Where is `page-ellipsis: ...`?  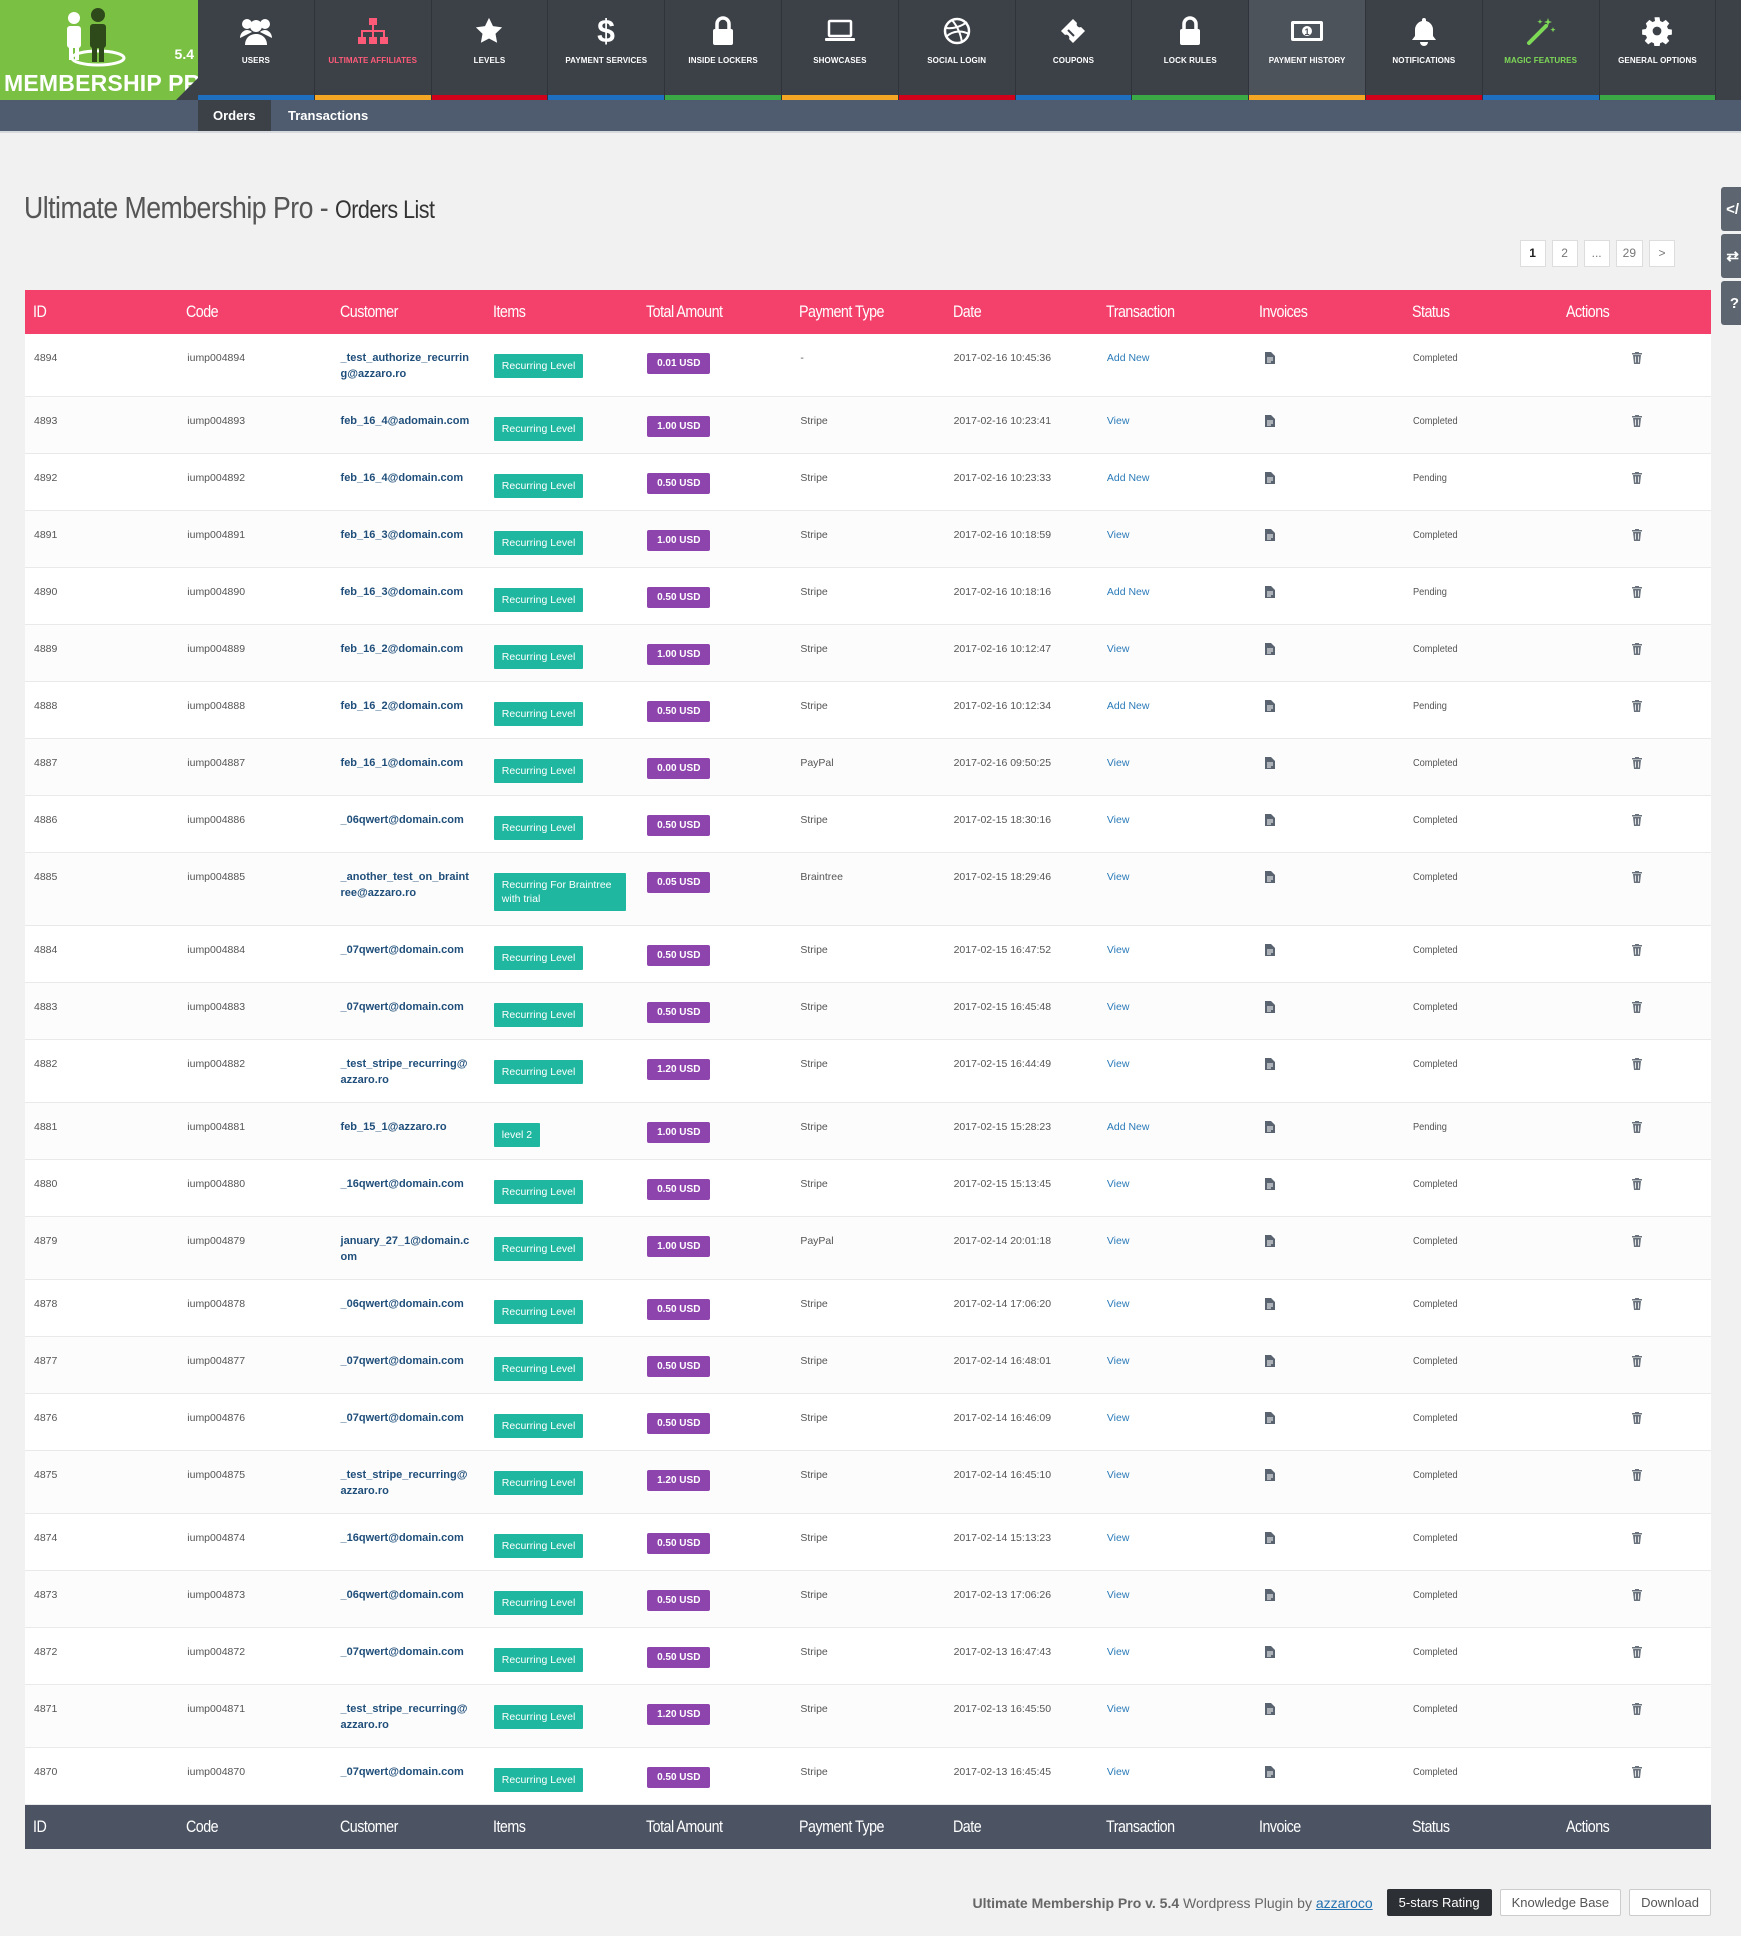
page-ellipsis: ... is located at coordinates (1596, 253).